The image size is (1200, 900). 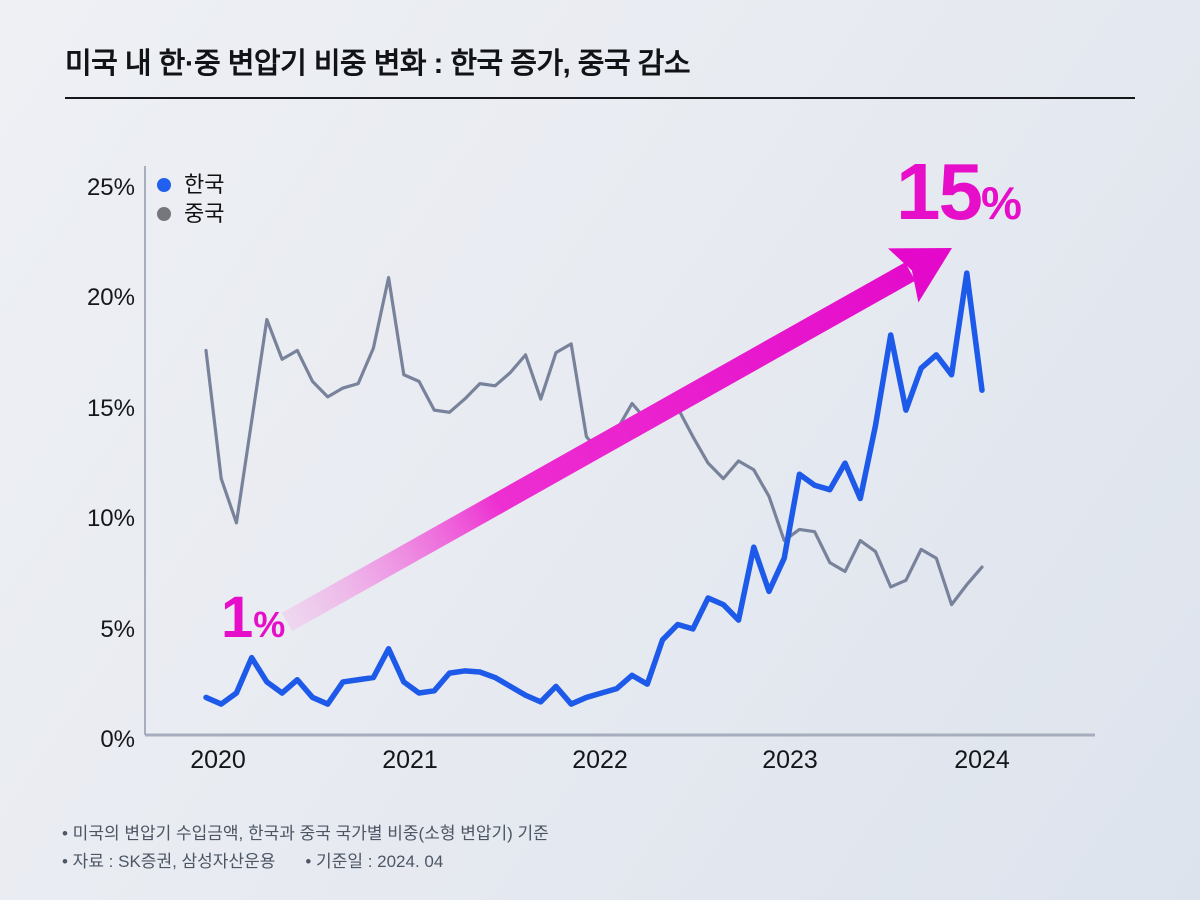 I want to click on title-underline, so click(x=600, y=98).